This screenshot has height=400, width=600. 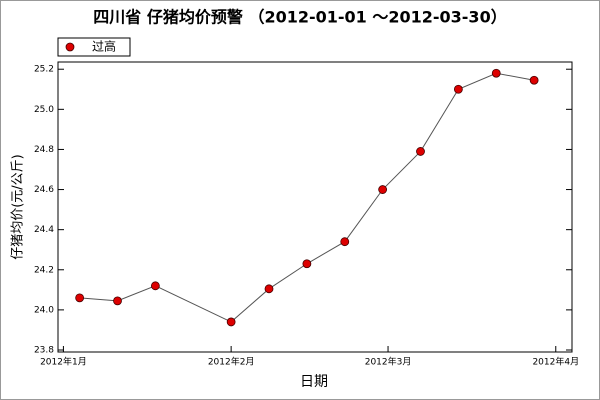 What do you see at coordinates (44, 230) in the screenshot?
I see `y-tick-label: 24.4` at bounding box center [44, 230].